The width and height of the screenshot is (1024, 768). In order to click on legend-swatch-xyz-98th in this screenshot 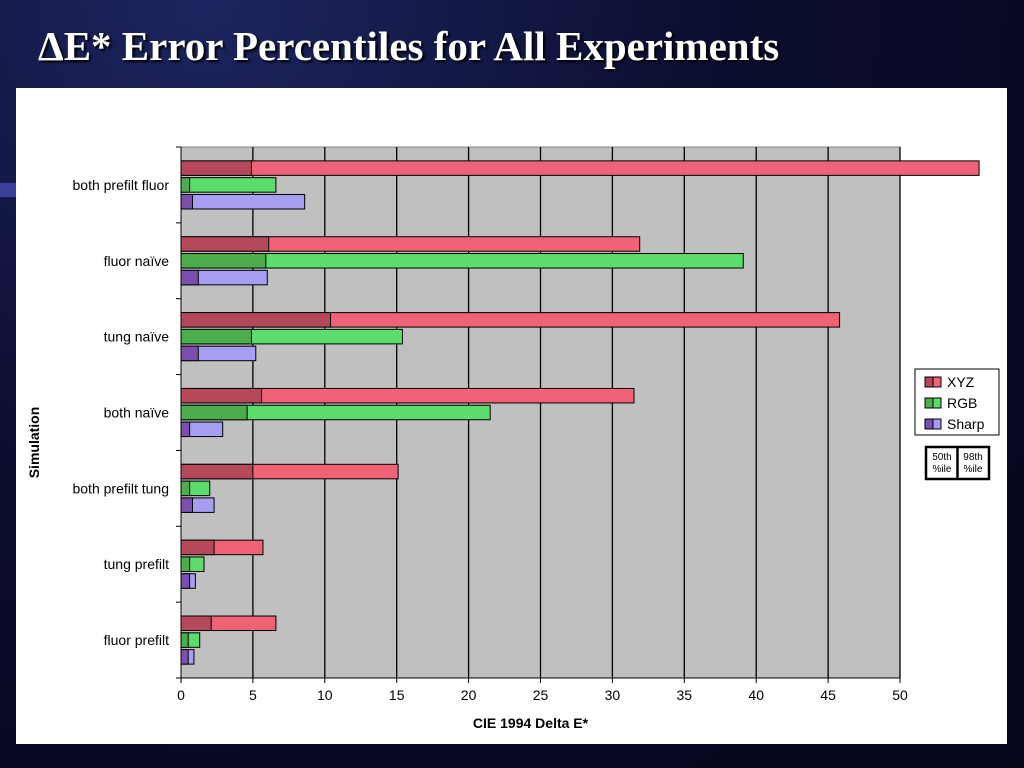, I will do `click(937, 382)`.